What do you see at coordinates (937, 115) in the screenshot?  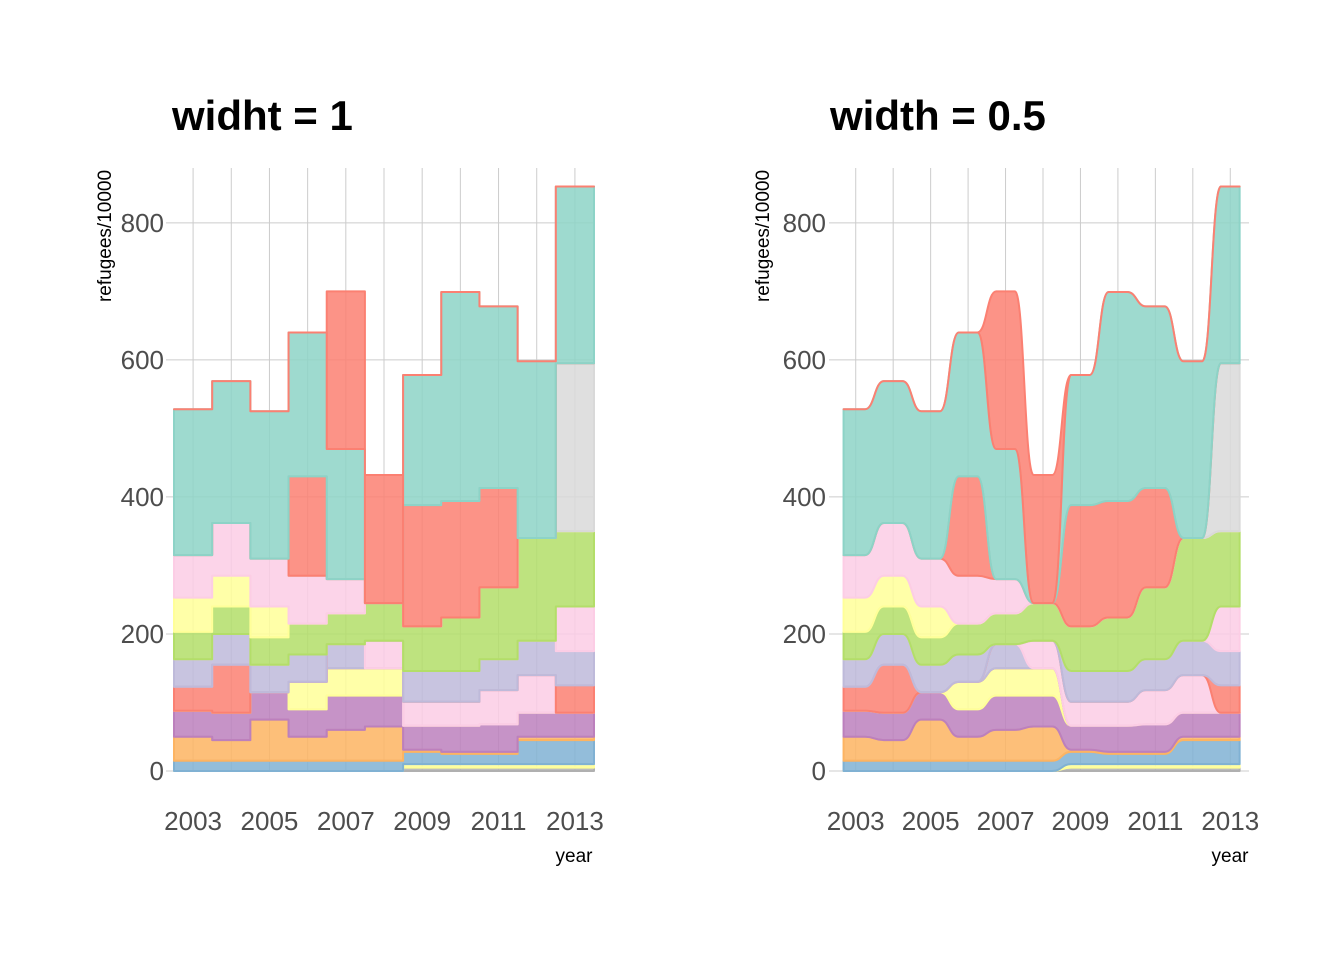 I see `panel-title: width = 0.5` at bounding box center [937, 115].